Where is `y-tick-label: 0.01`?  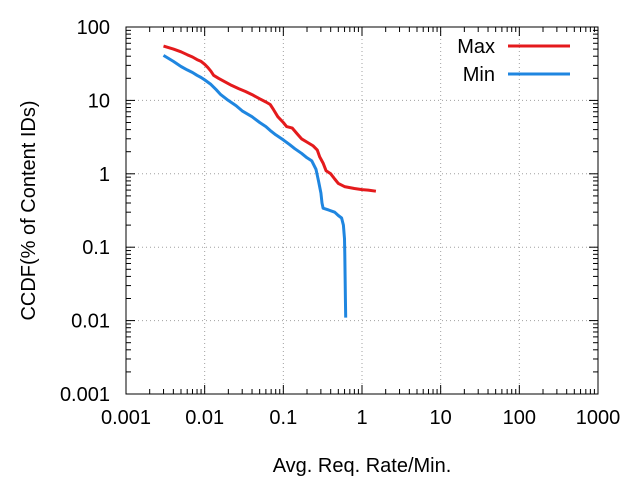 y-tick-label: 0.01 is located at coordinates (90, 322).